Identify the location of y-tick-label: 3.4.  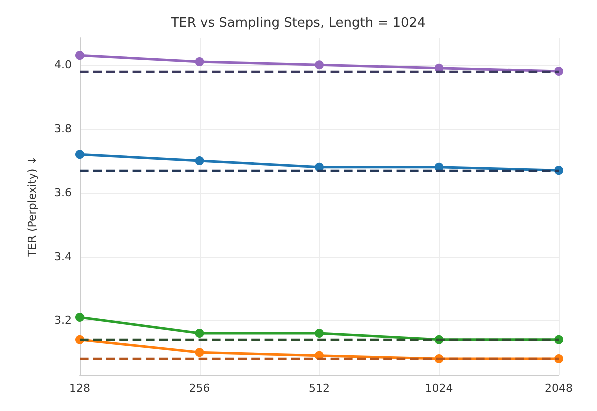
(63, 257).